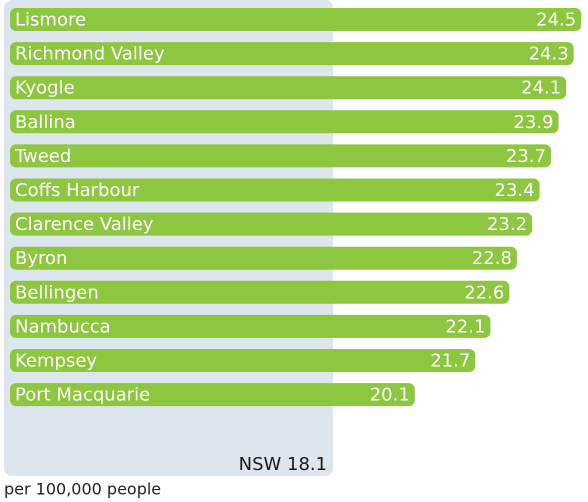  What do you see at coordinates (484, 292) in the screenshot?
I see `value-label: 22.6` at bounding box center [484, 292].